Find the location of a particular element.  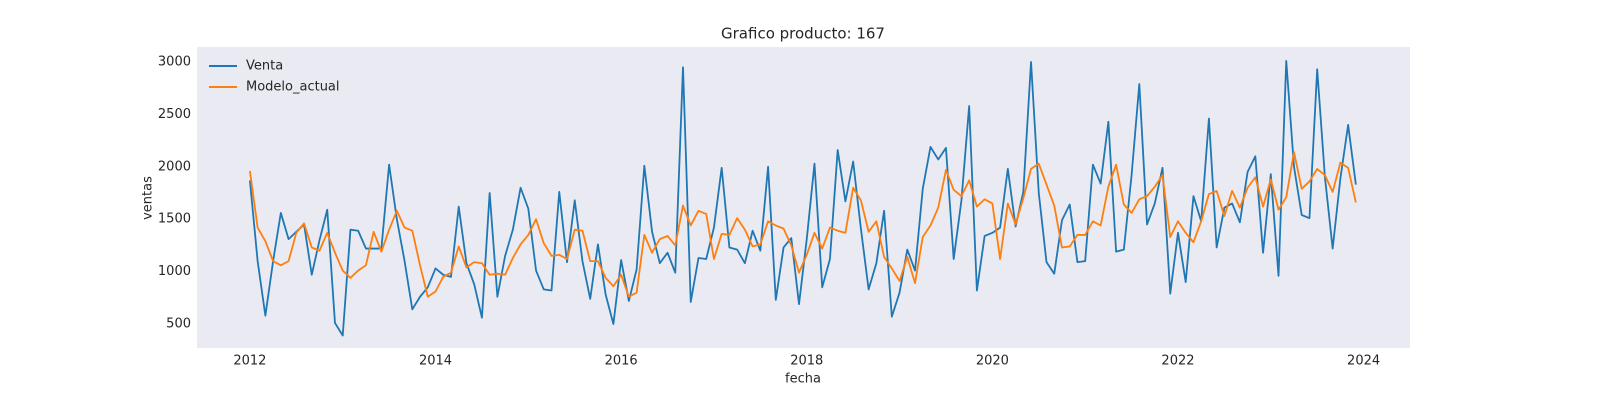

x-tick-label: 2018 is located at coordinates (806, 361).